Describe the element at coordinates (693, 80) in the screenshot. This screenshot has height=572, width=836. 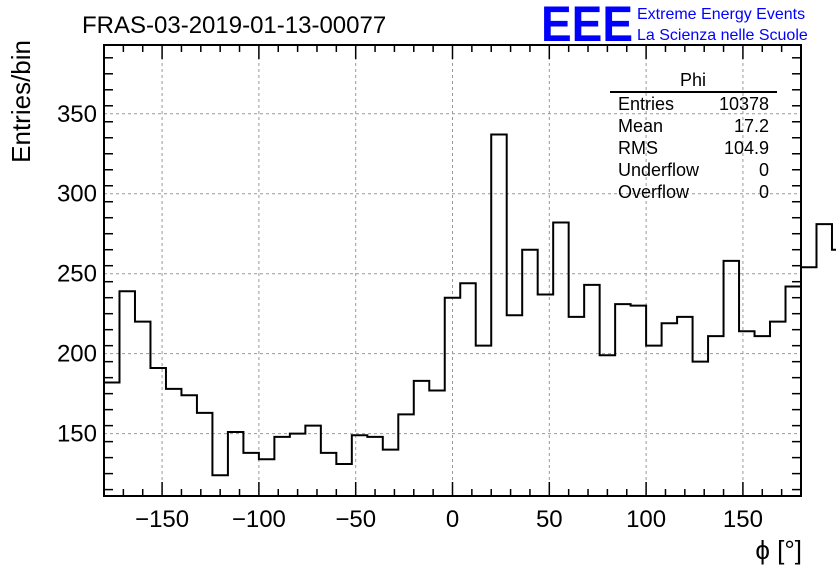
I see `stats-title: Phi` at that location.